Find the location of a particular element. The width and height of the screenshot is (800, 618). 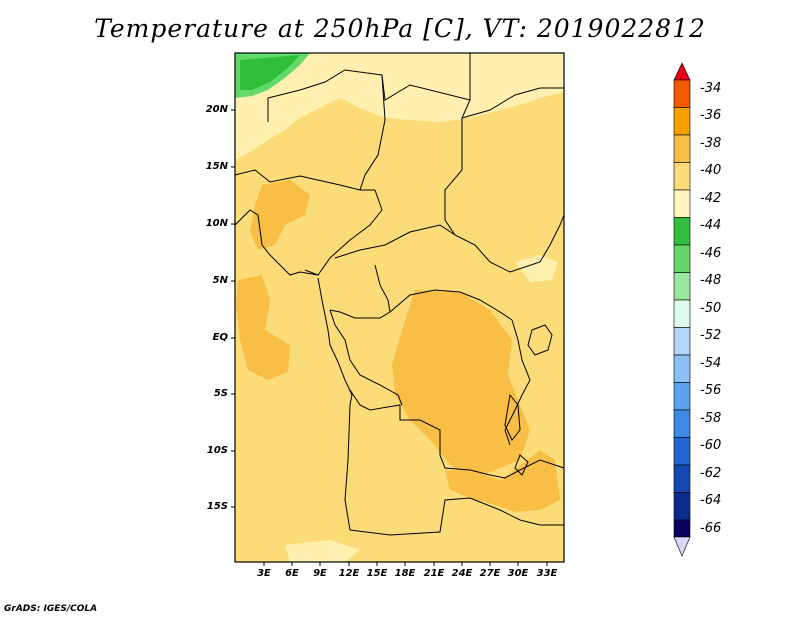

temperature-field-orange-west is located at coordinates (280, 215).